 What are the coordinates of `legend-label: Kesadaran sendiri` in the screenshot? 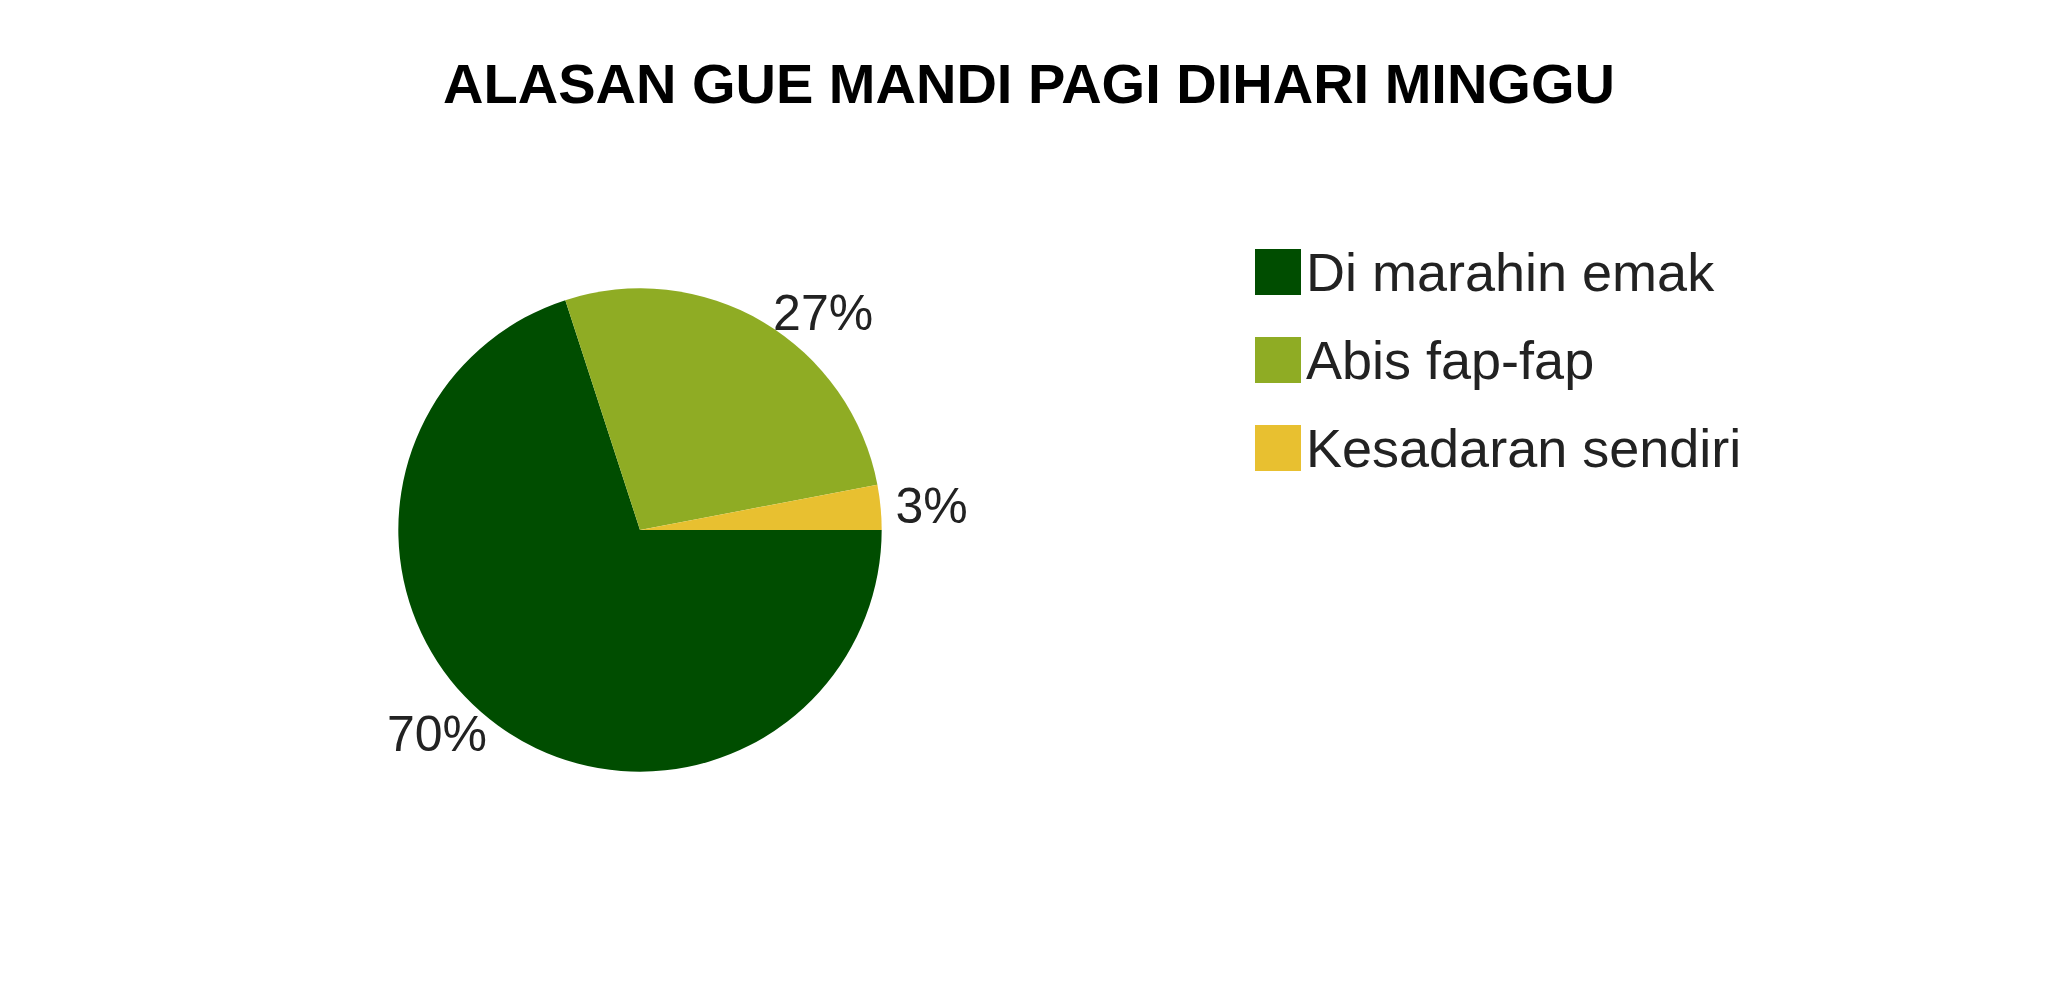 It's located at (1524, 448).